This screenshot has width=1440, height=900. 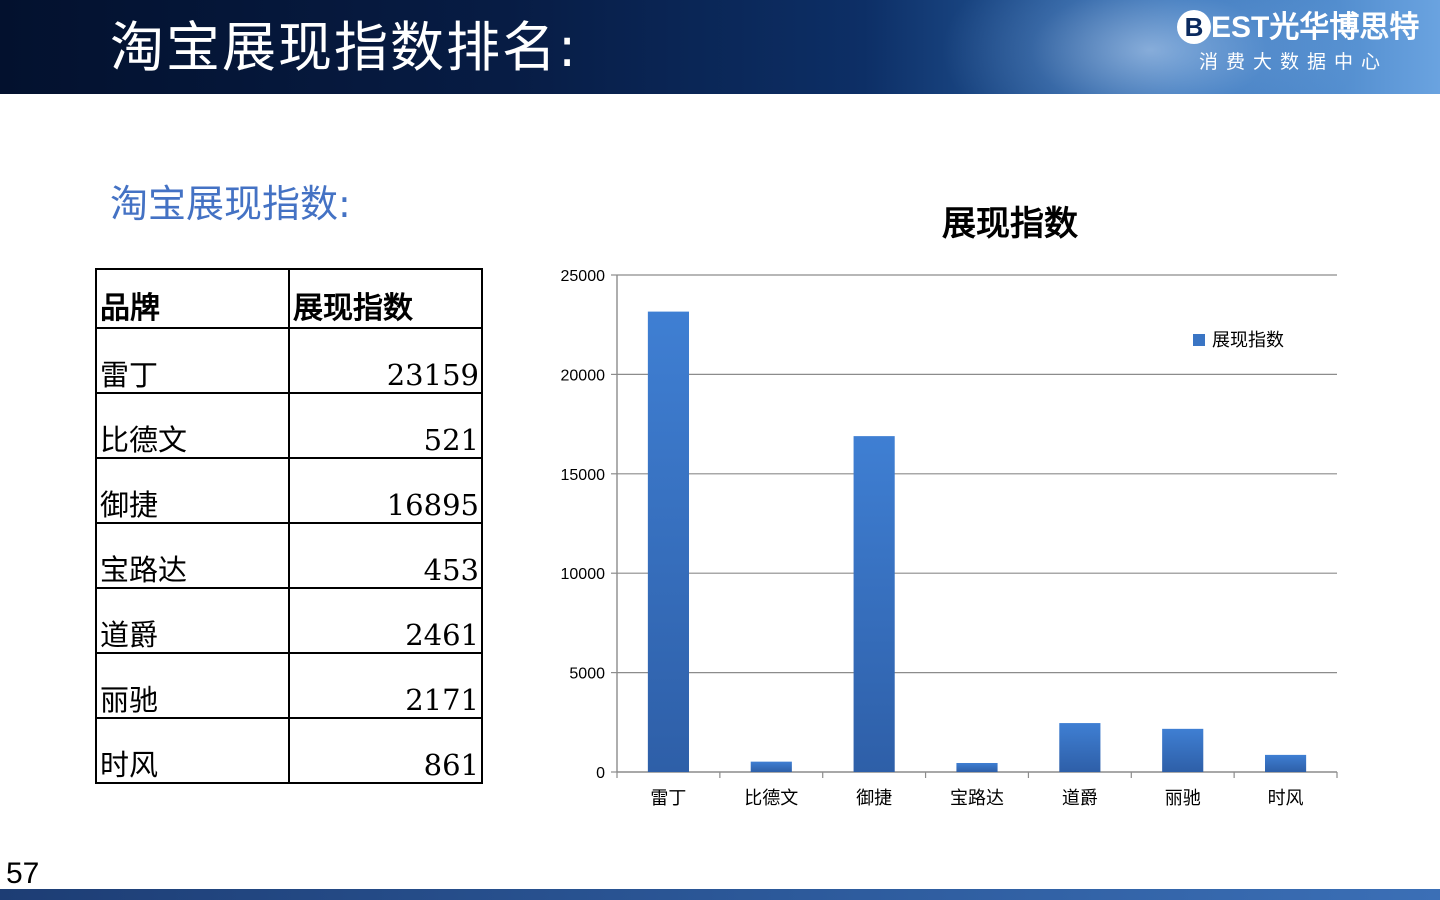 I want to click on x-tick-label: 御捷, so click(x=874, y=798).